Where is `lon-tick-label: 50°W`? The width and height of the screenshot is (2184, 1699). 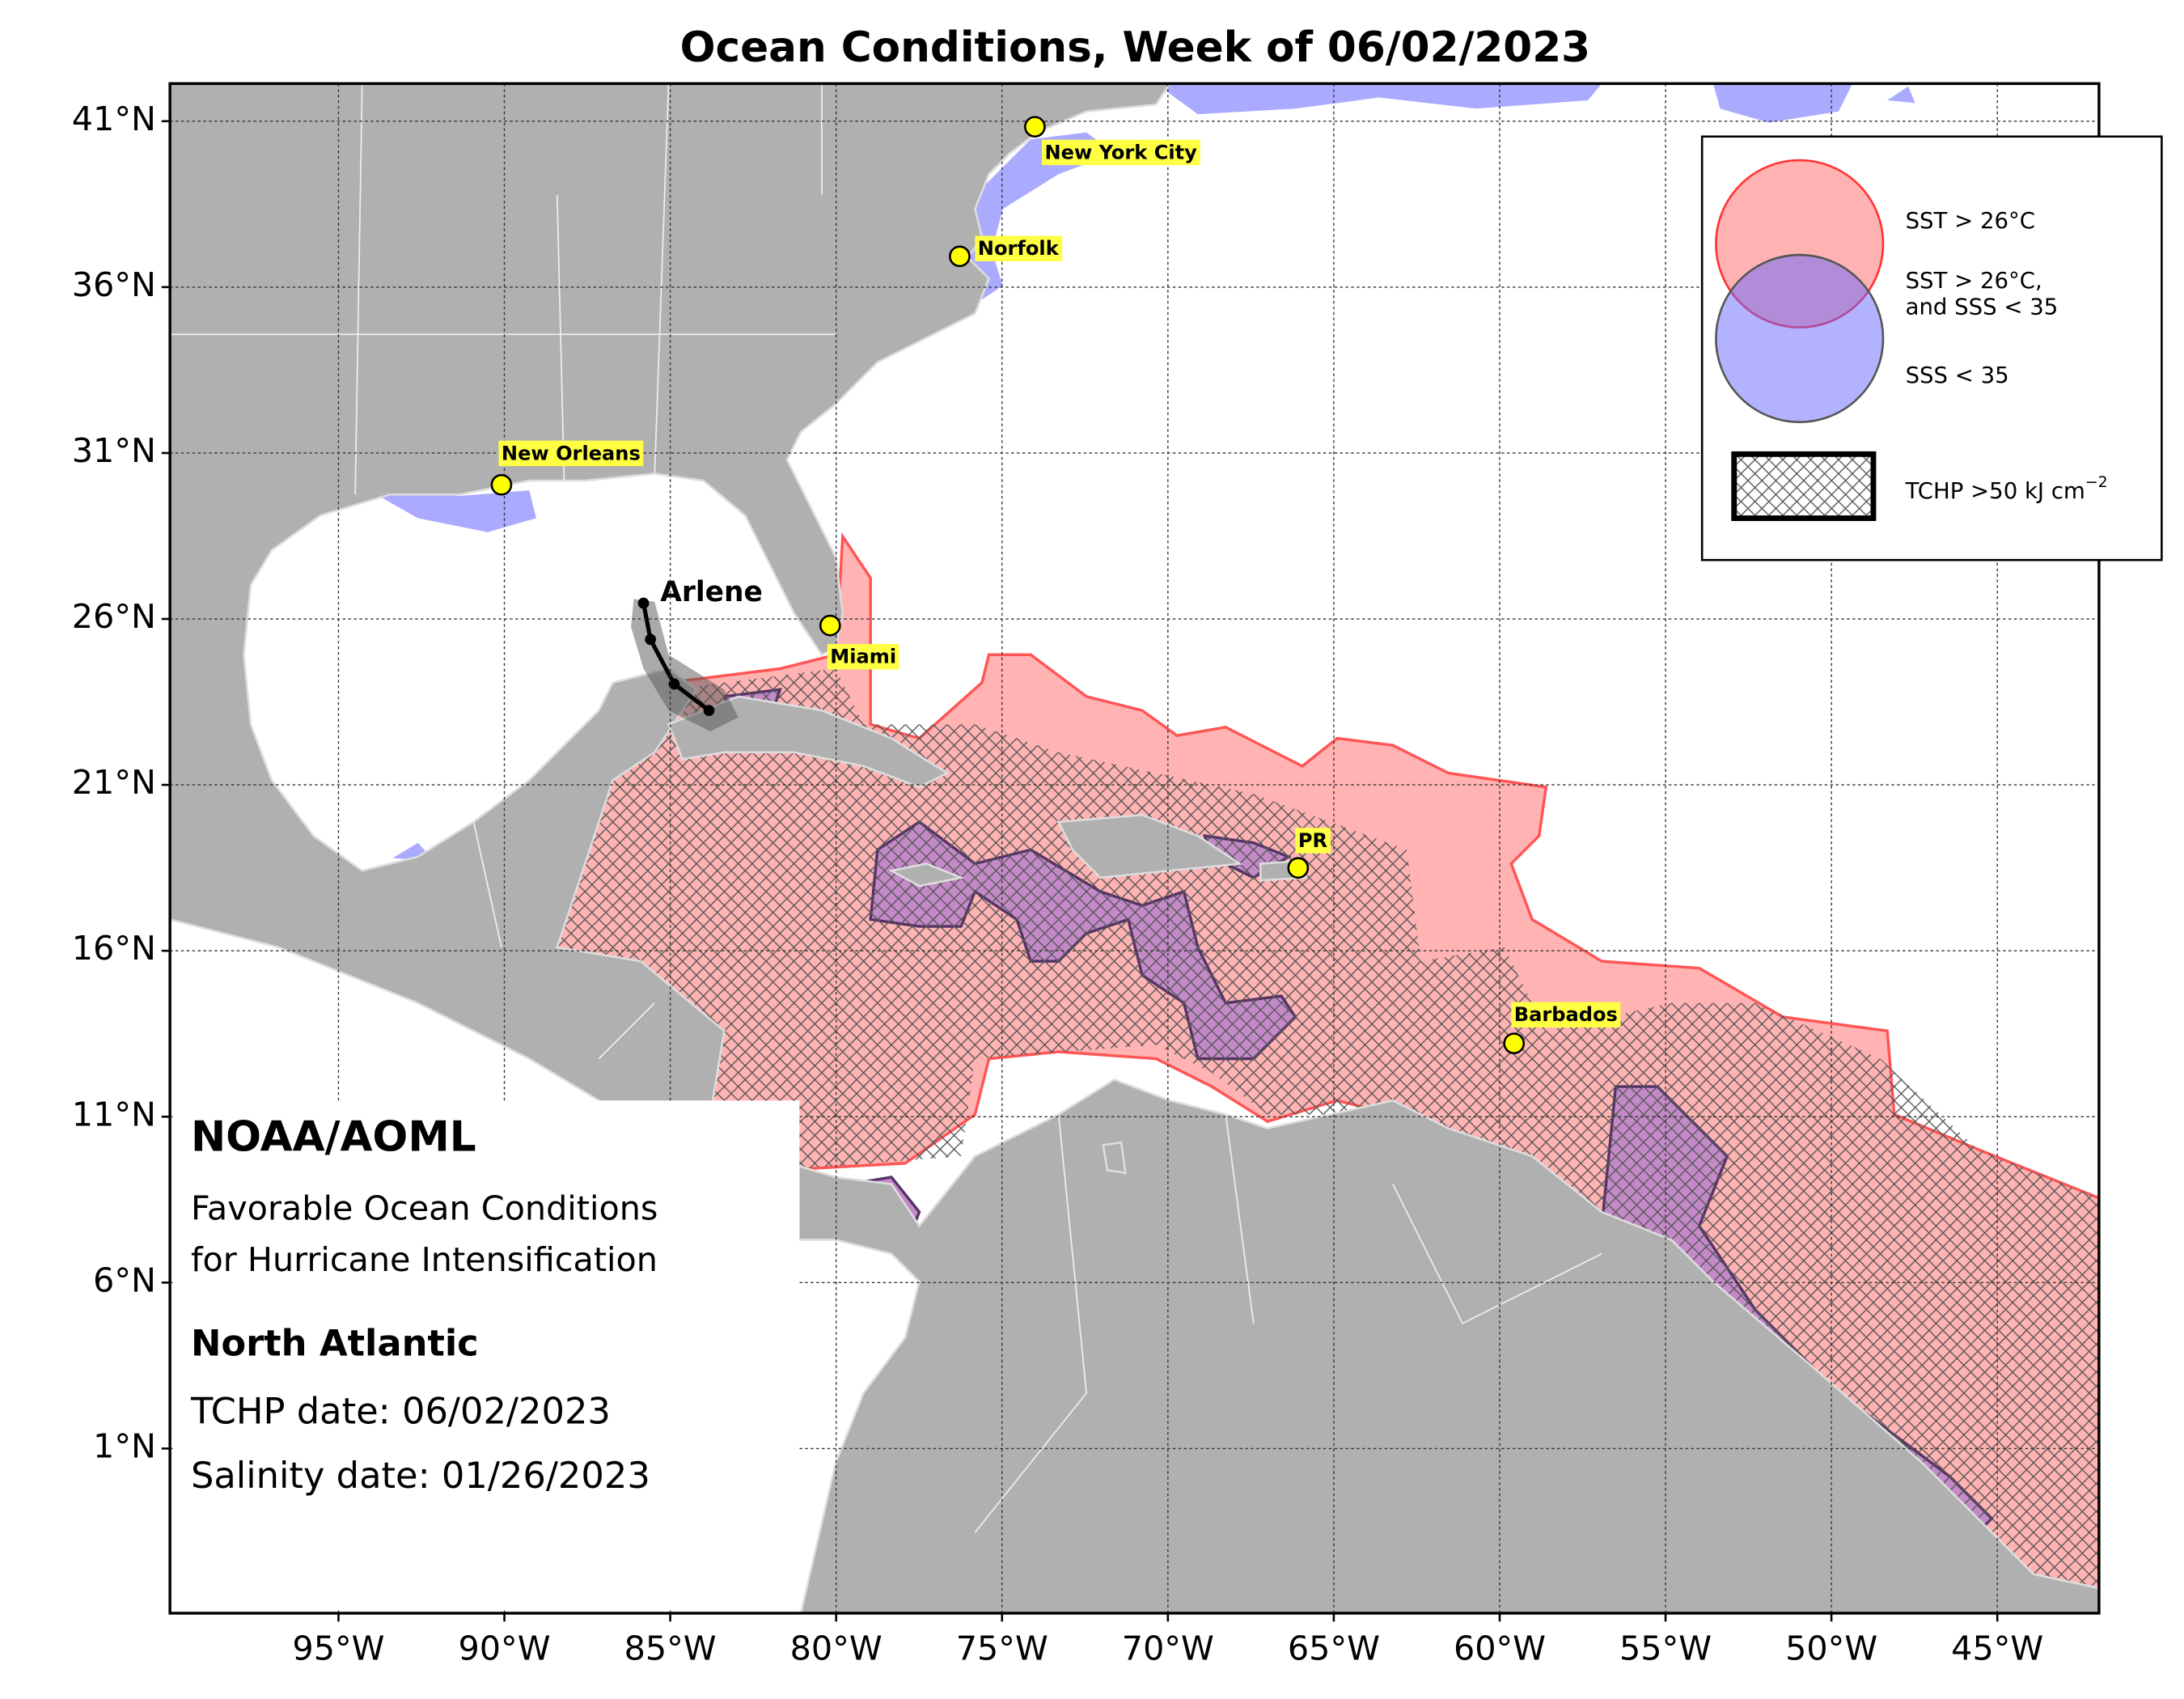 lon-tick-label: 50°W is located at coordinates (1831, 1648).